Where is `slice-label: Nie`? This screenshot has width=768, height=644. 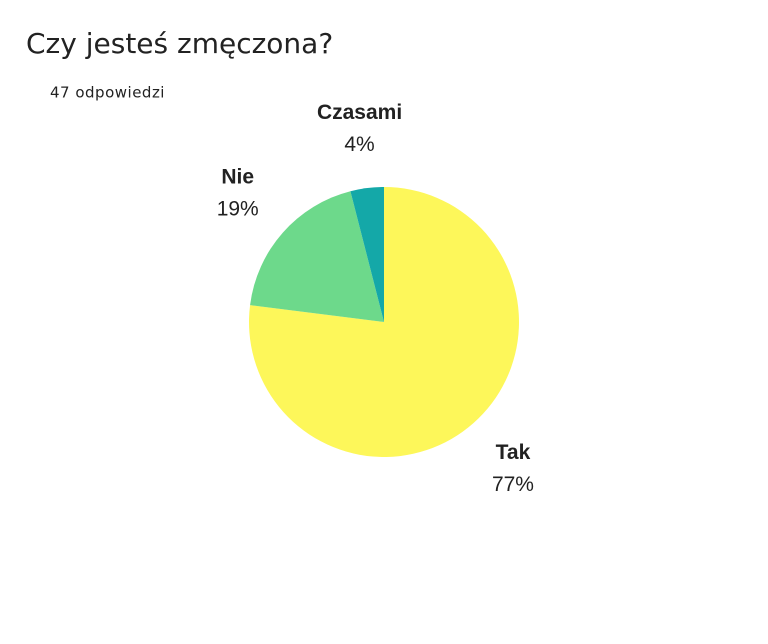 slice-label: Nie is located at coordinates (237, 177).